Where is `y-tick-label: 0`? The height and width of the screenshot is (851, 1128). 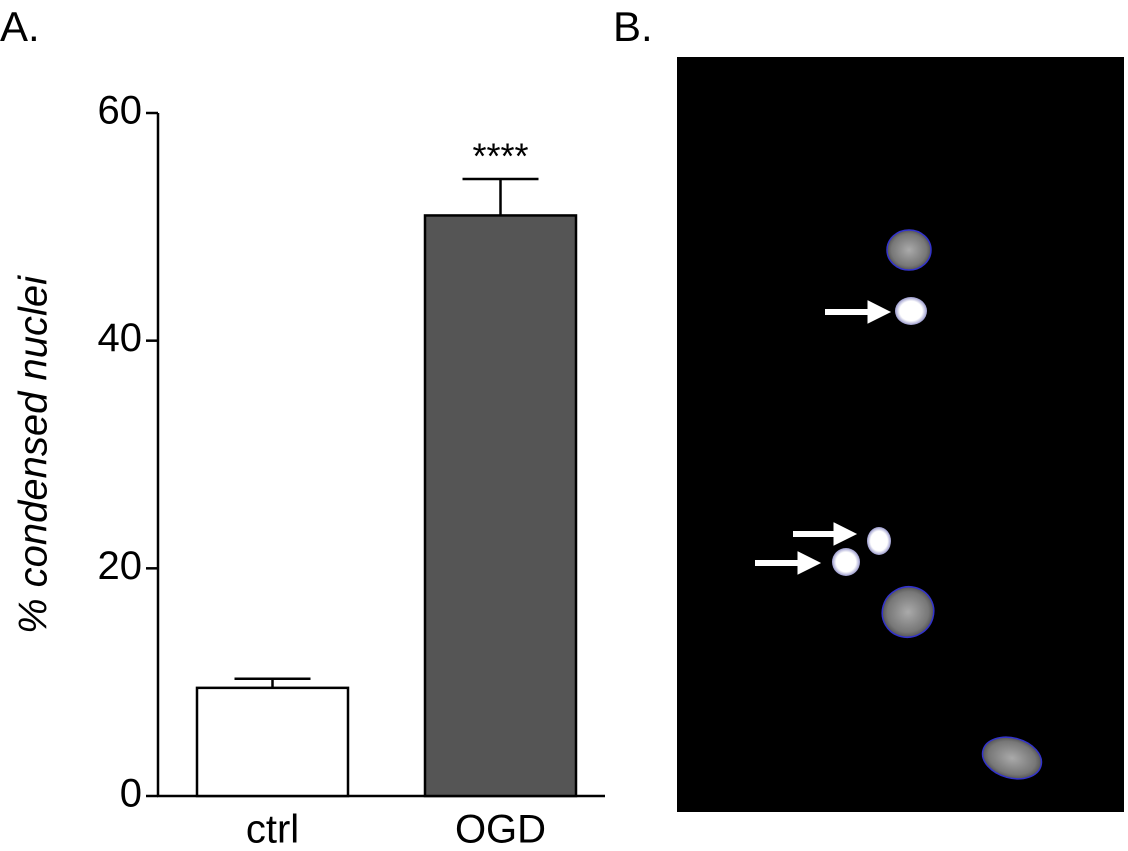
y-tick-label: 0 is located at coordinates (131, 794).